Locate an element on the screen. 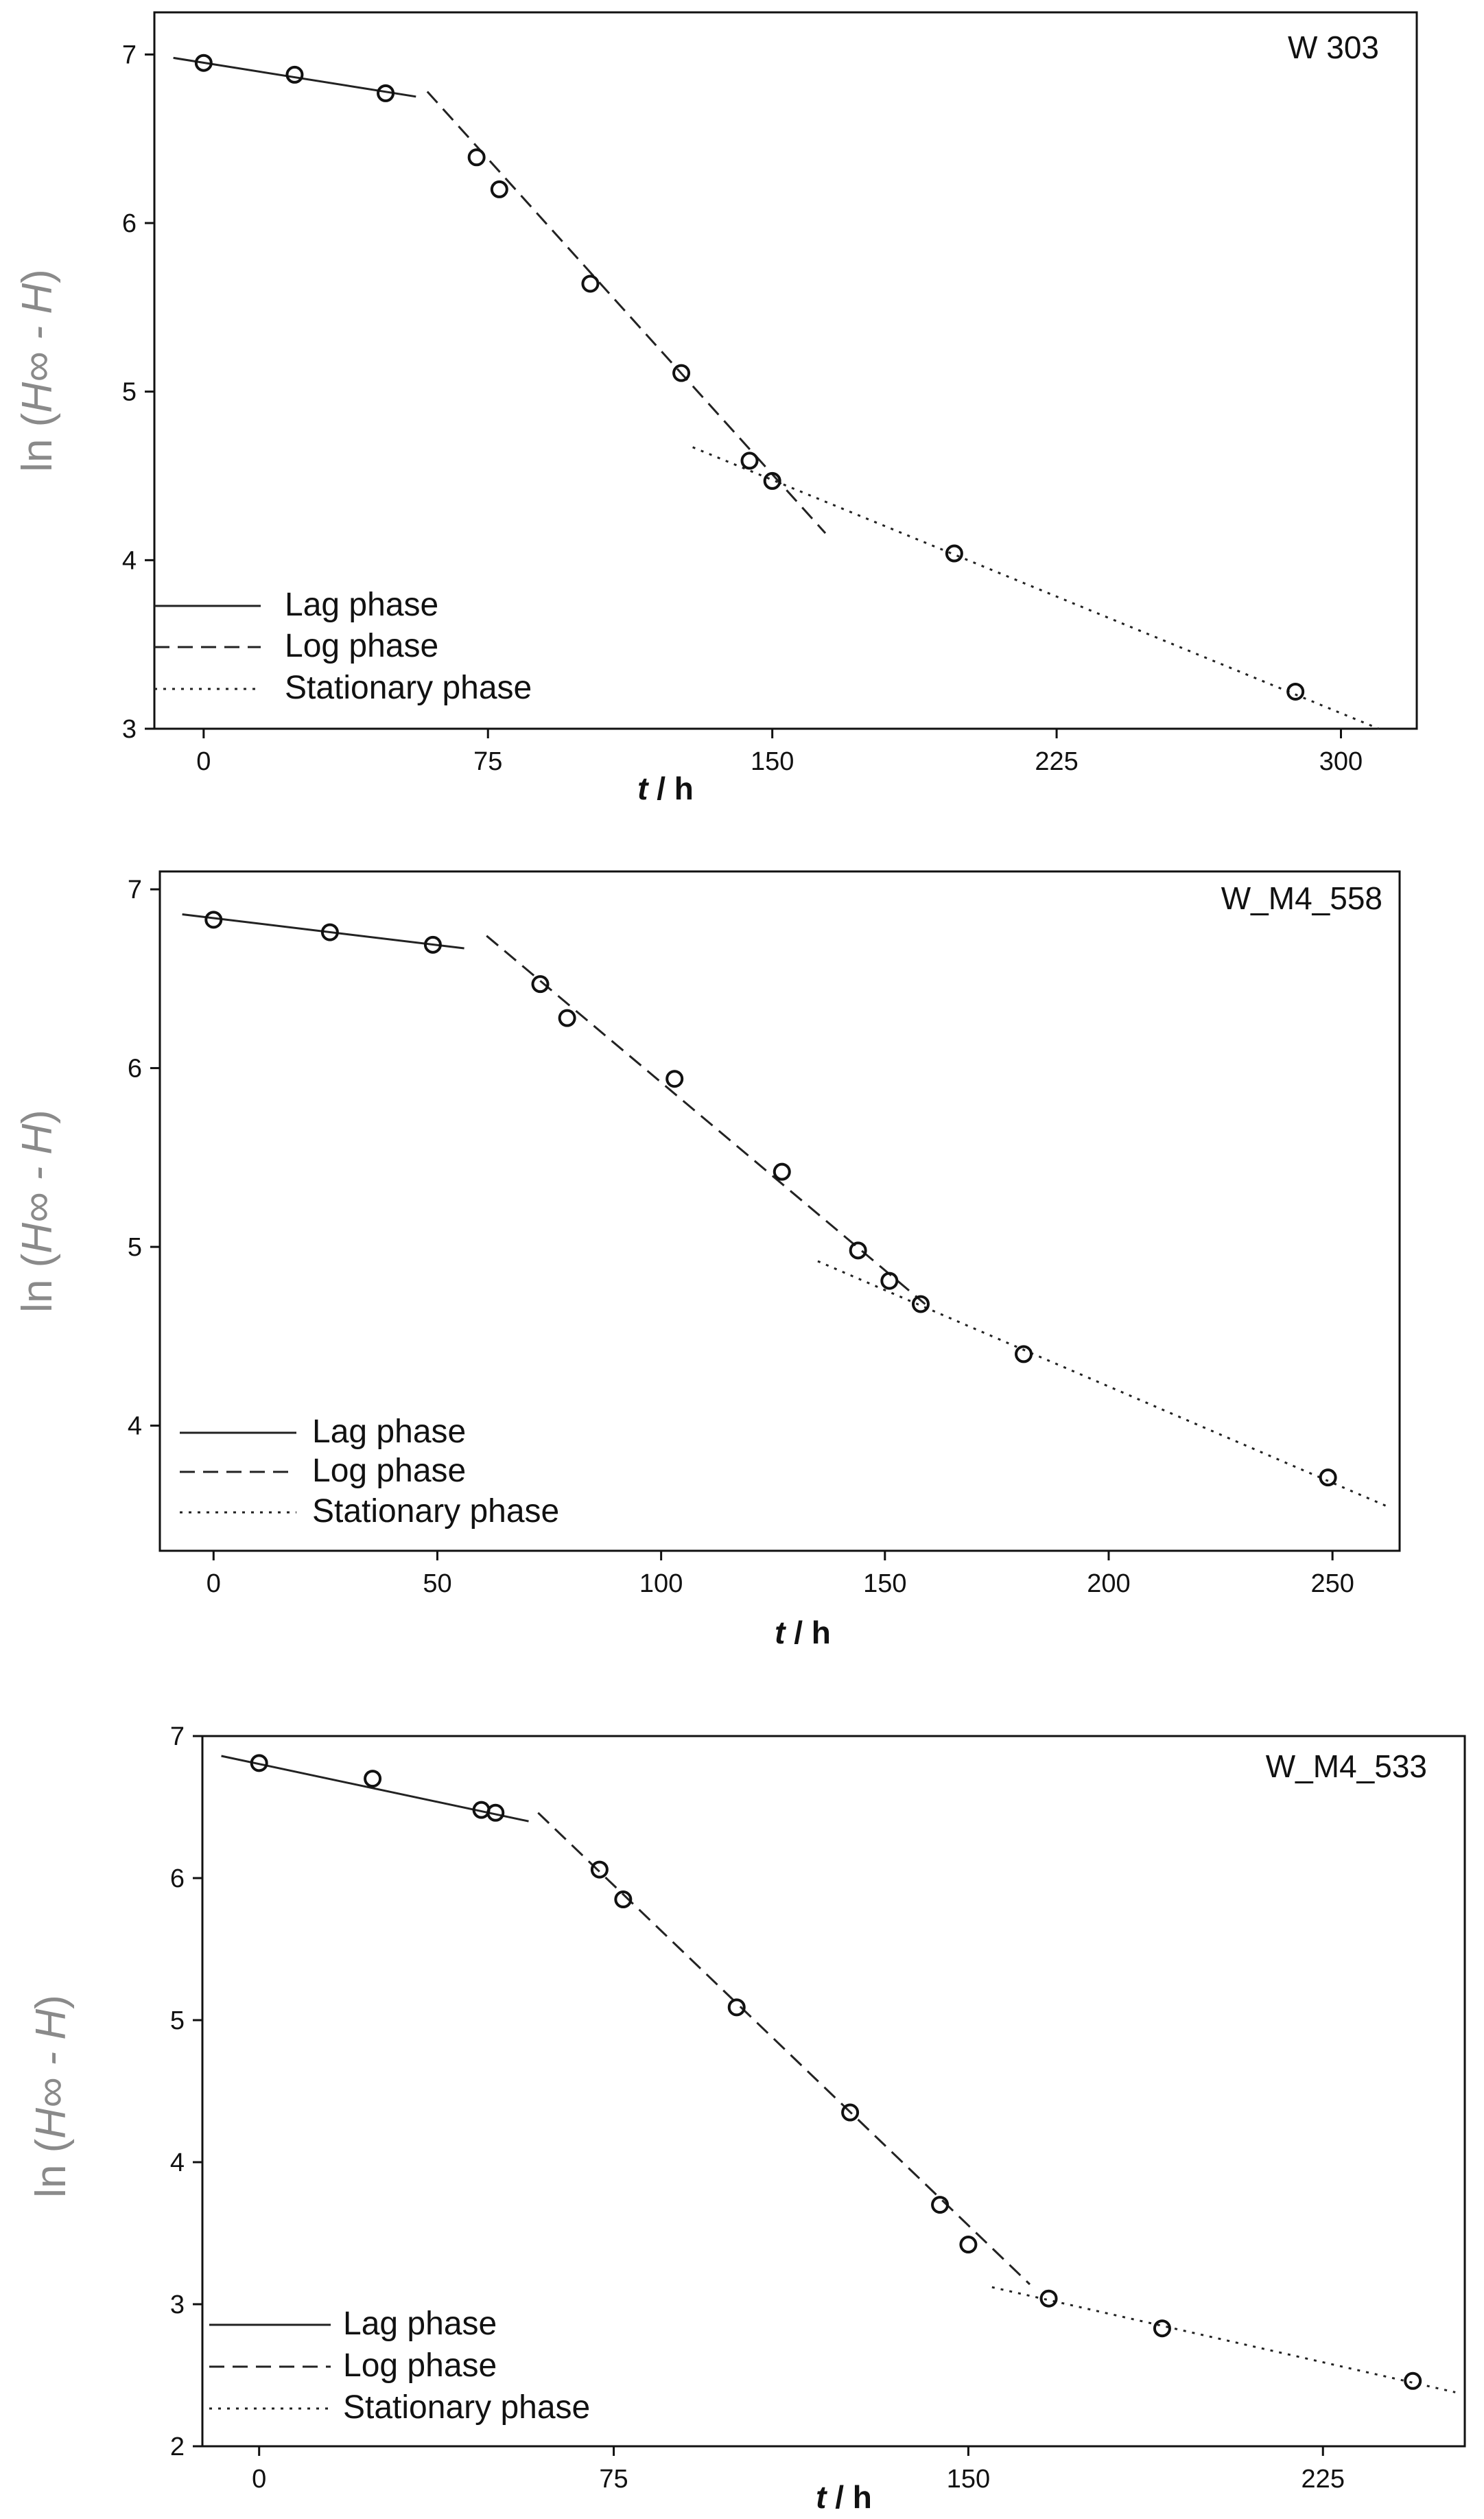 The width and height of the screenshot is (1484, 2519). panel-label: W_M4_558 is located at coordinates (1301, 898).